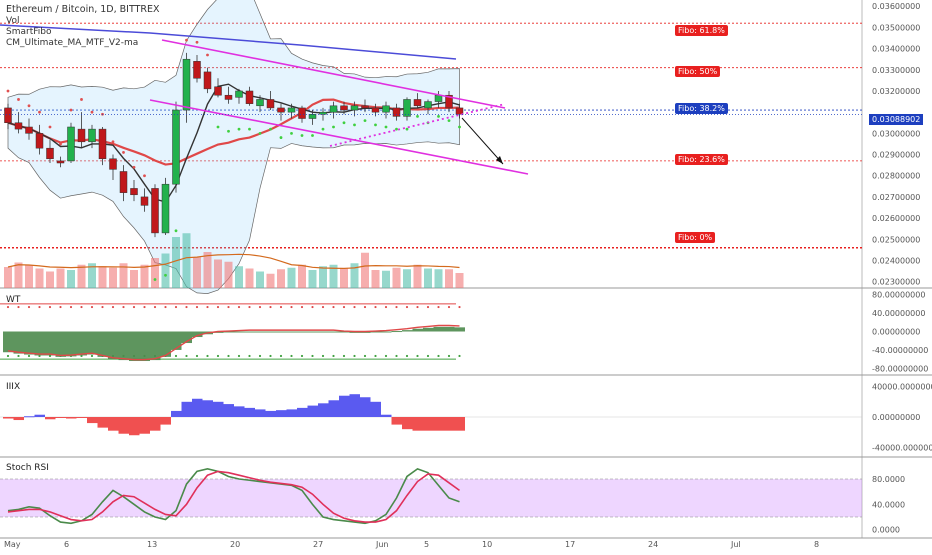 Image resolution: width=932 pixels, height=555 pixels. What do you see at coordinates (29, 32) in the screenshot?
I see `indicator-smartfibo: SmartFibo` at bounding box center [29, 32].